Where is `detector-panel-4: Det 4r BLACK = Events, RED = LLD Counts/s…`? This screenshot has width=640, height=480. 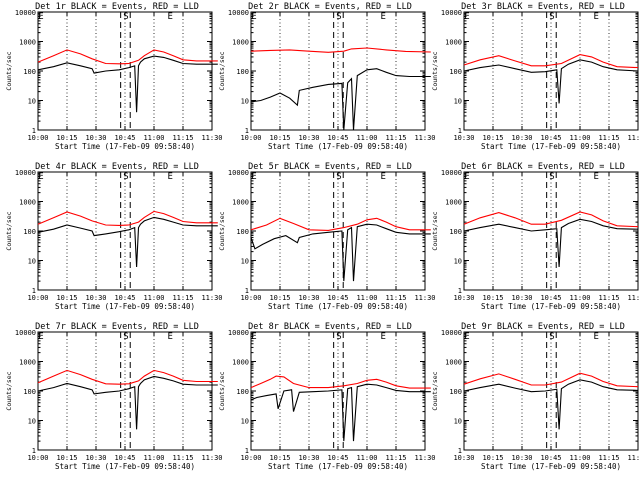
detector-panel-4: Det 4r BLACK = Events, RED = LLD Counts/s… is located at coordinates (114, 236).